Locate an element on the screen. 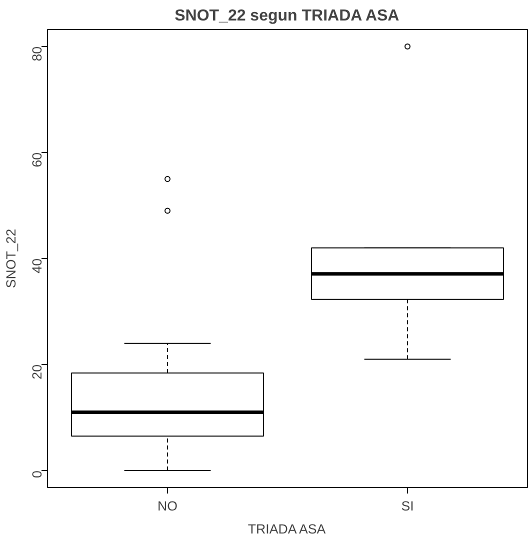 The image size is (529, 539). y-tick-label: 0 is located at coordinates (37, 474).